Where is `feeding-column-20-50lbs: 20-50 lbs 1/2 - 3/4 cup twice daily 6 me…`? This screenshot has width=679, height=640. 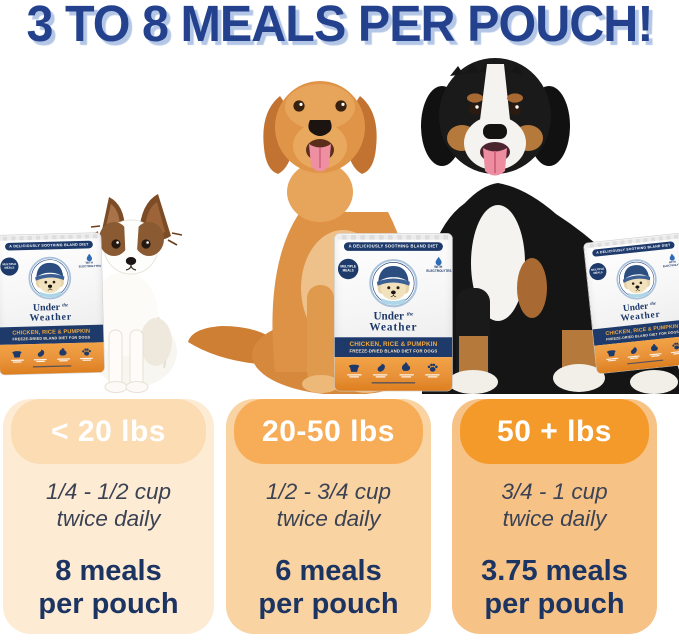
feeding-column-20-50lbs: 20-50 lbs 1/2 - 3/4 cup twice daily 6 me… is located at coordinates (328, 516).